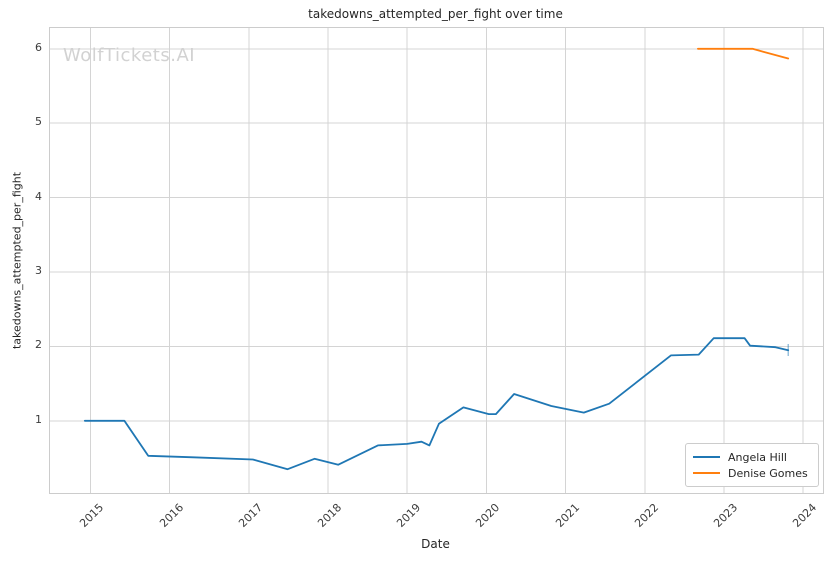 Image resolution: width=832 pixels, height=561 pixels. I want to click on legend-label: Angela Hill, so click(757, 457).